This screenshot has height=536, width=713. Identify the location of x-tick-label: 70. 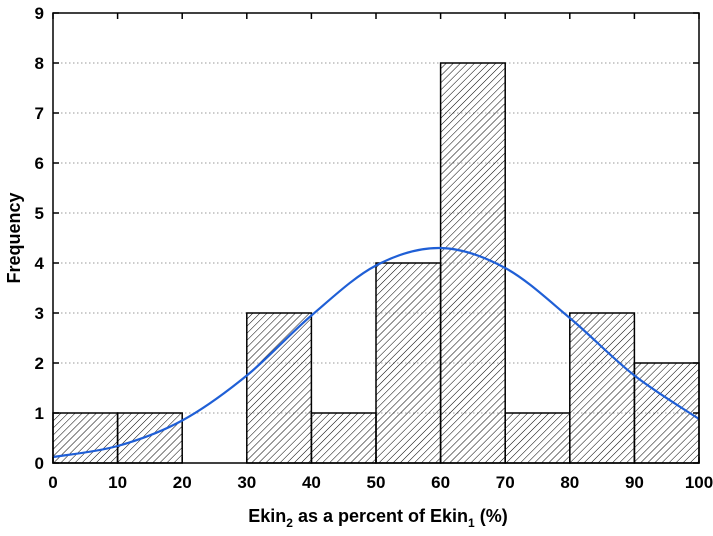
(505, 482).